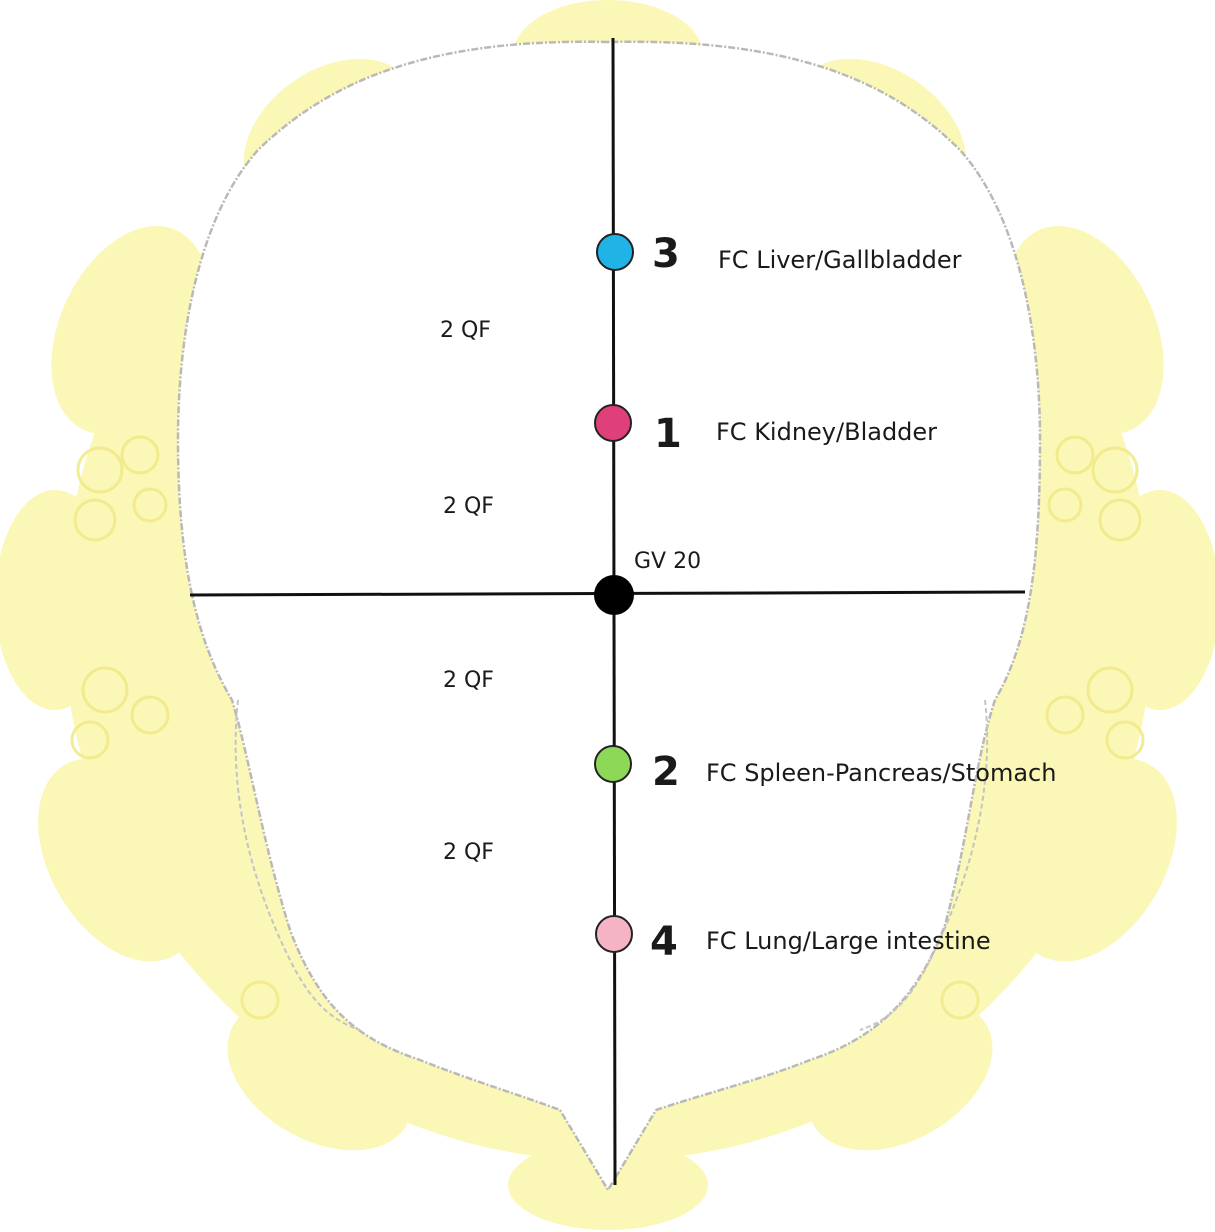 This screenshot has height=1232, width=1215. I want to click on point-1-number: 1, so click(668, 434).